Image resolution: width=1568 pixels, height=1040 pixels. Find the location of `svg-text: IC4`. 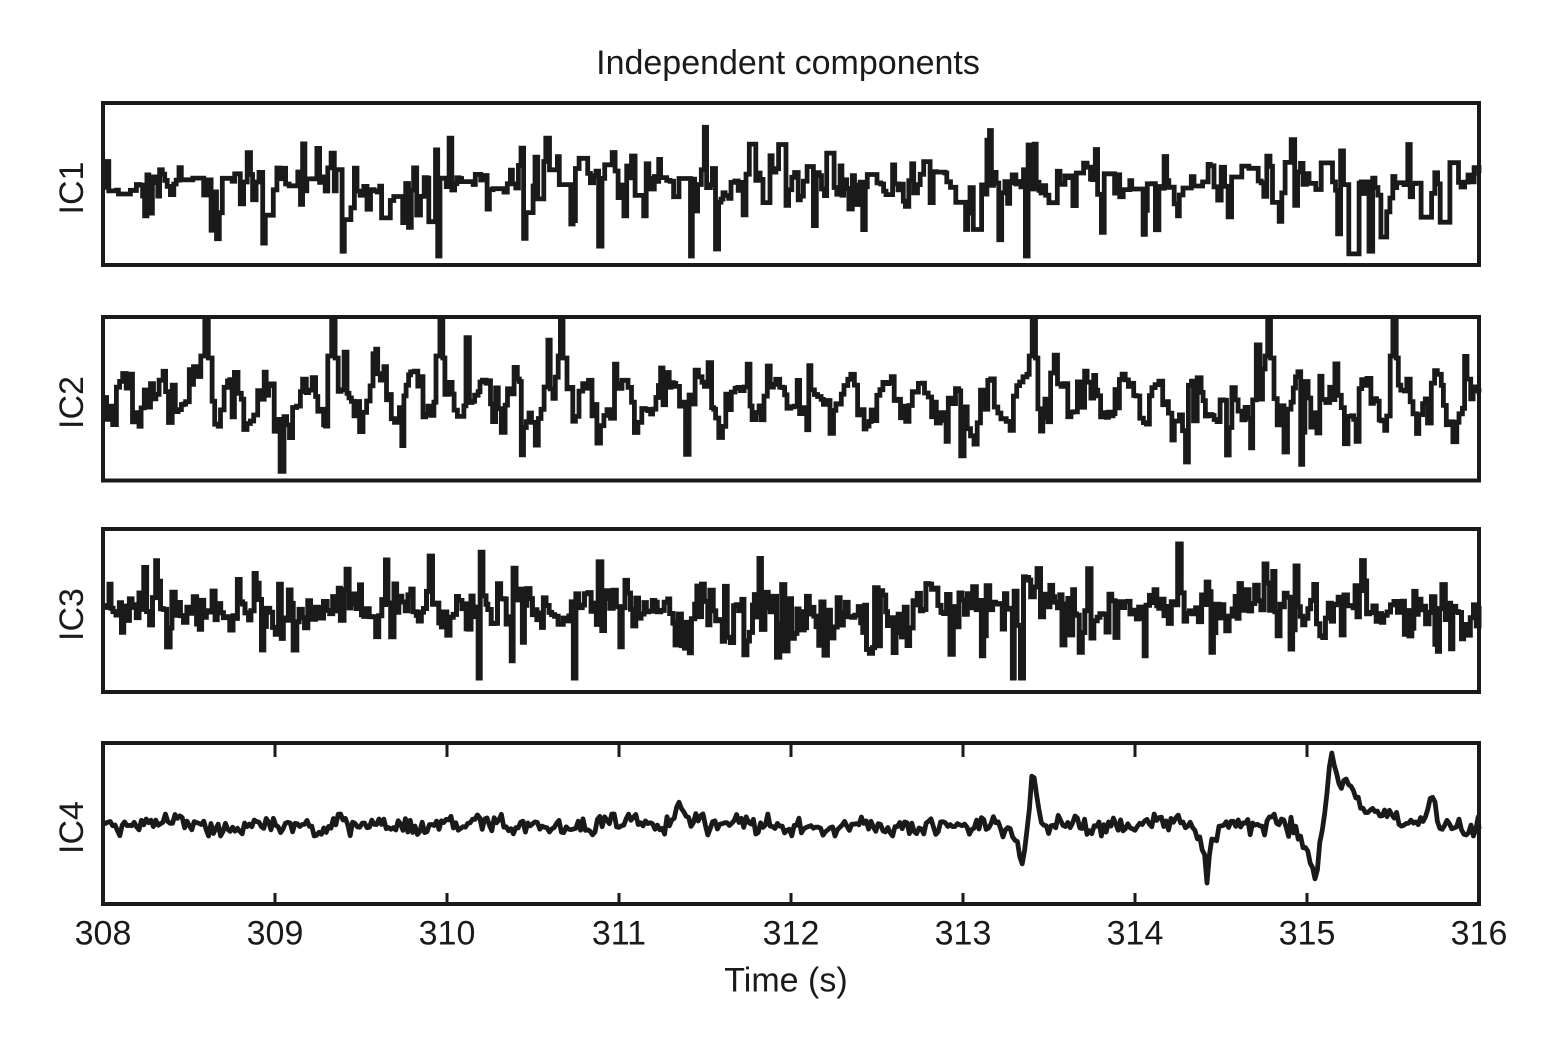

svg-text: IC4 is located at coordinates (72, 827).